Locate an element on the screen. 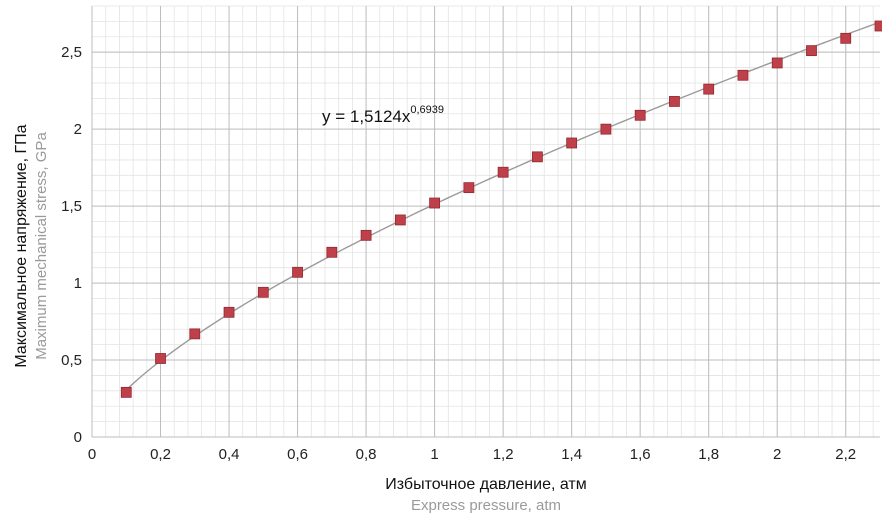 The height and width of the screenshot is (517, 882). x-tick-label: 1,2 is located at coordinates (503, 454).